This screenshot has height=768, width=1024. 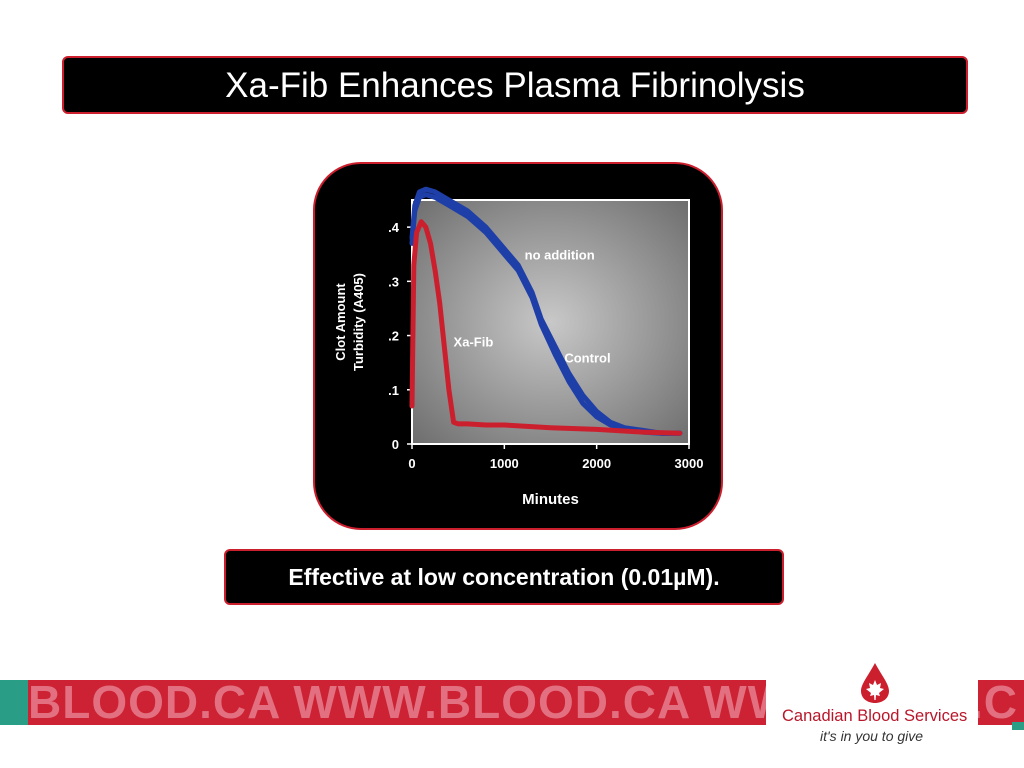 I want to click on footer-url-text-right: .C, so click(x=998, y=702).